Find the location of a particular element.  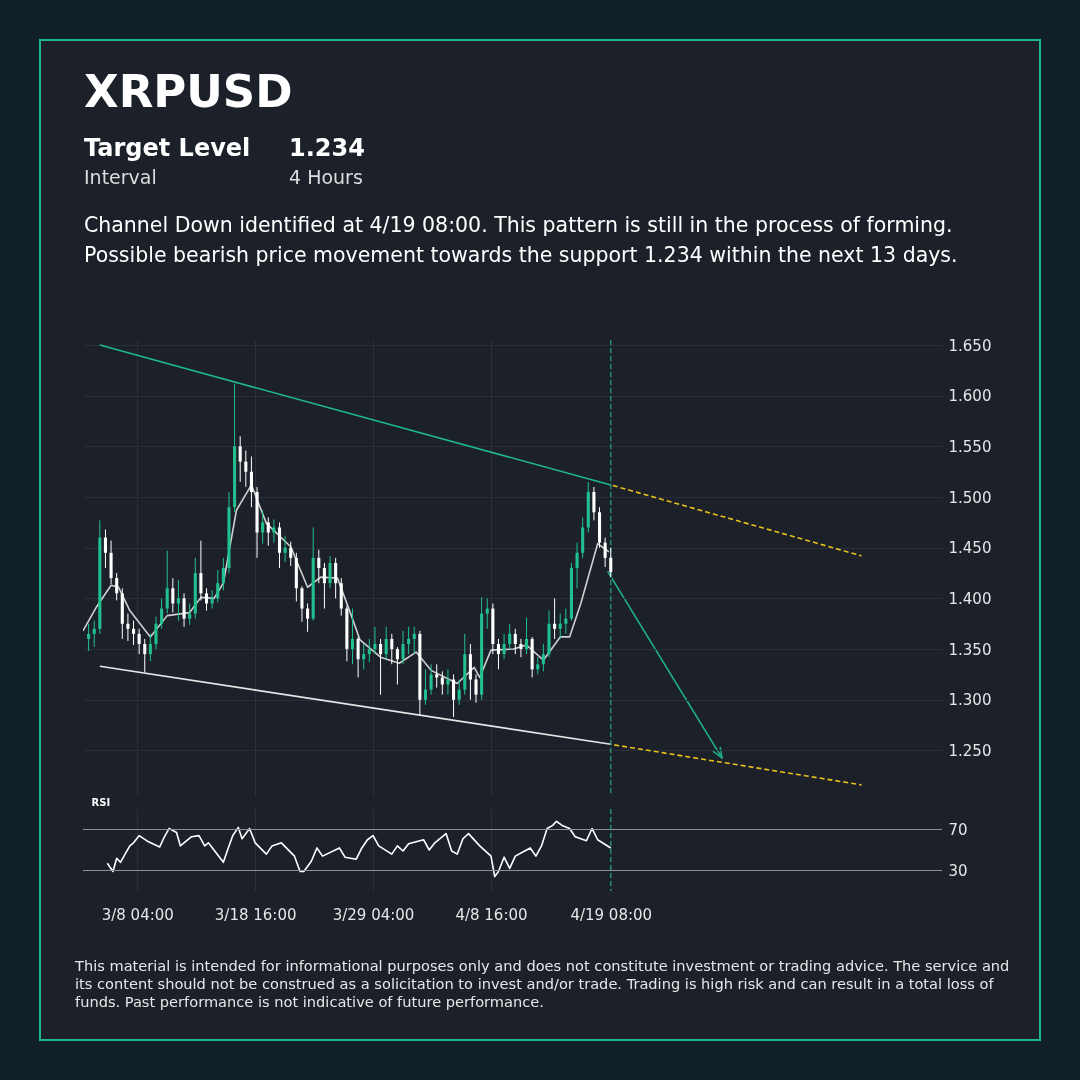

y-tick-label: 1.500 is located at coordinates (970, 497).